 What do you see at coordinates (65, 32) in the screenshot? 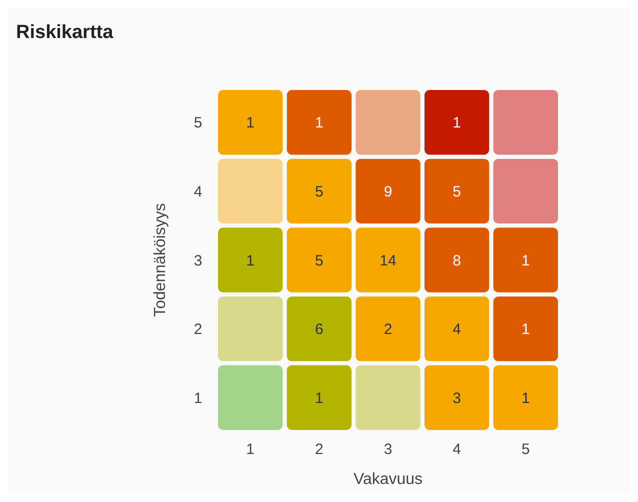
I see `chart-title: Riskikartta` at bounding box center [65, 32].